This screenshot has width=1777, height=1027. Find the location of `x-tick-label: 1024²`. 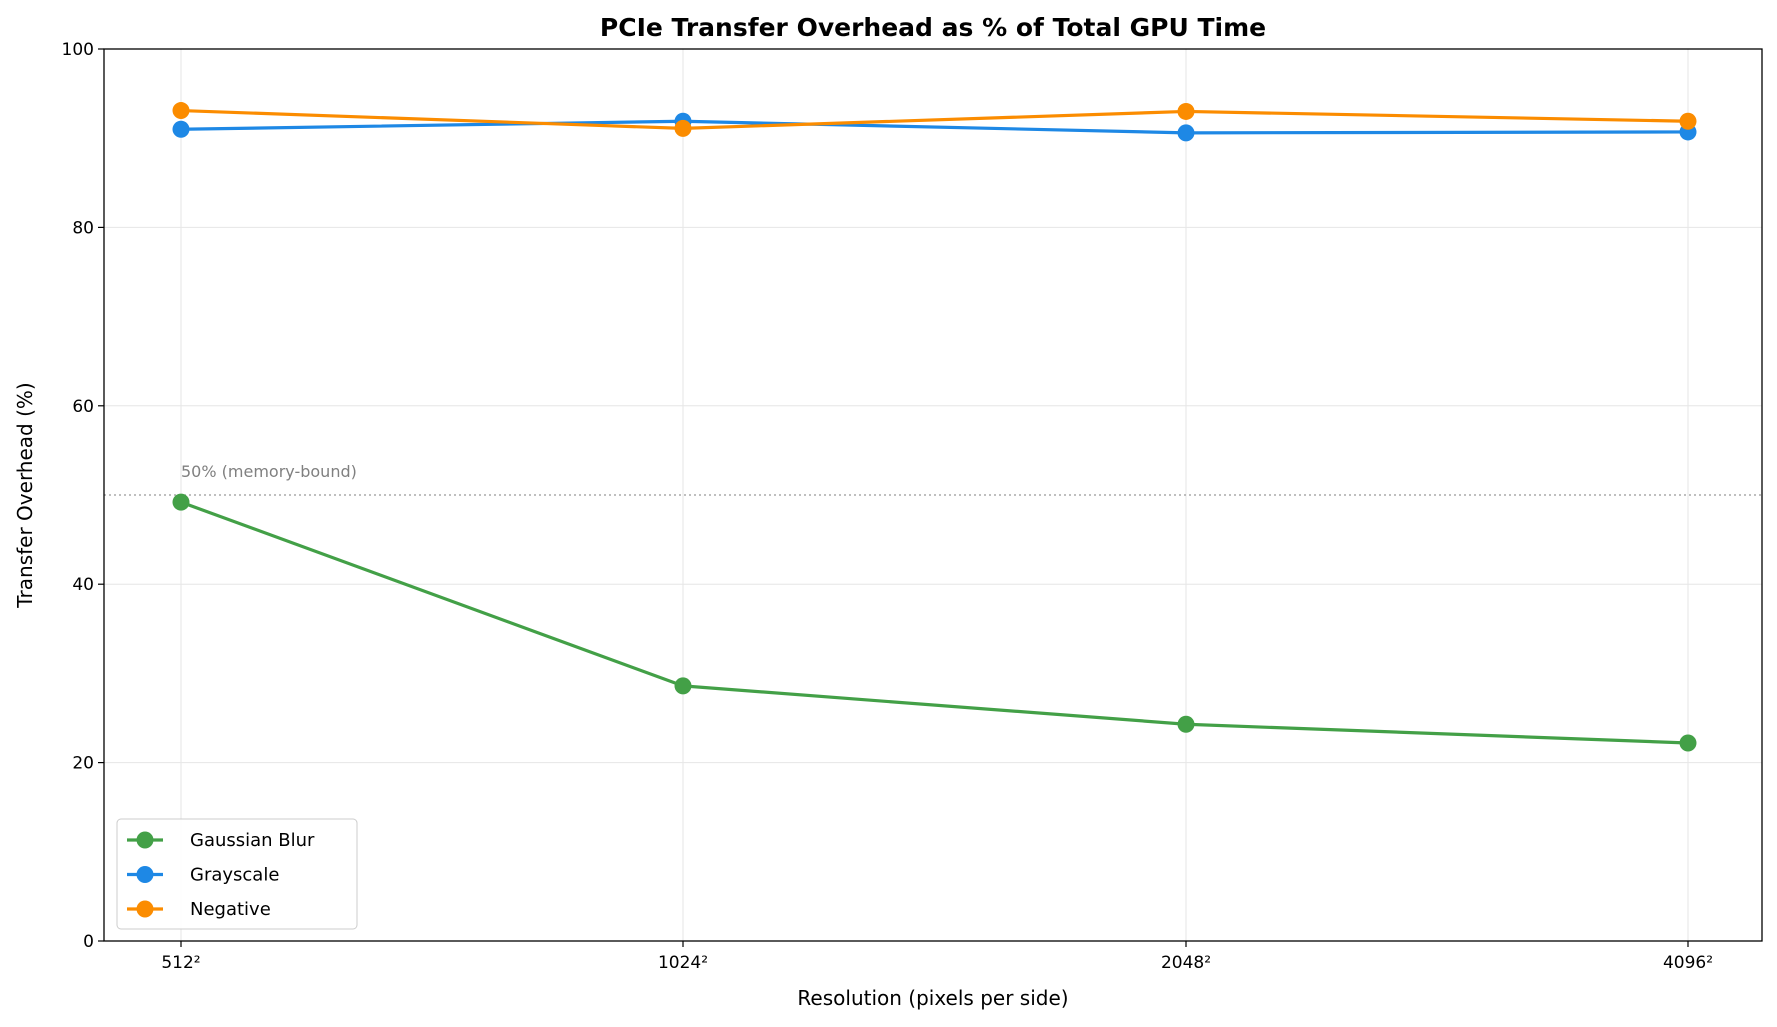

x-tick-label: 1024² is located at coordinates (683, 963).